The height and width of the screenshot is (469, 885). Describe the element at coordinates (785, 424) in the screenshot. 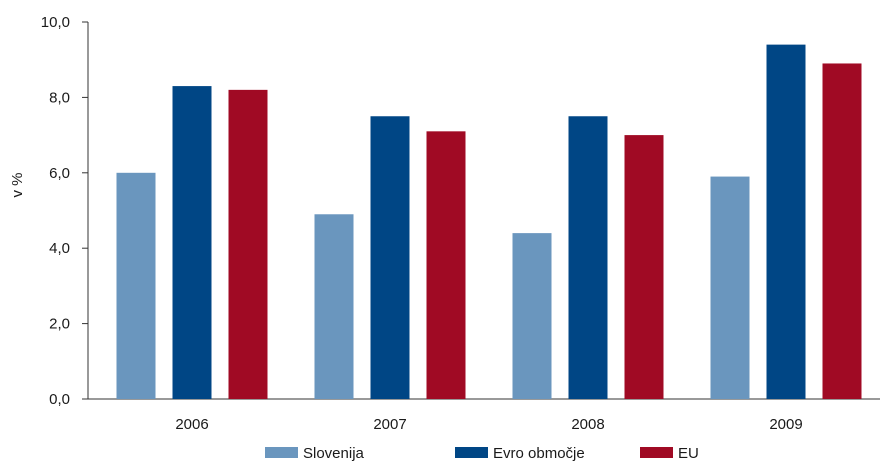

I see `x-tick-label: 2009` at that location.